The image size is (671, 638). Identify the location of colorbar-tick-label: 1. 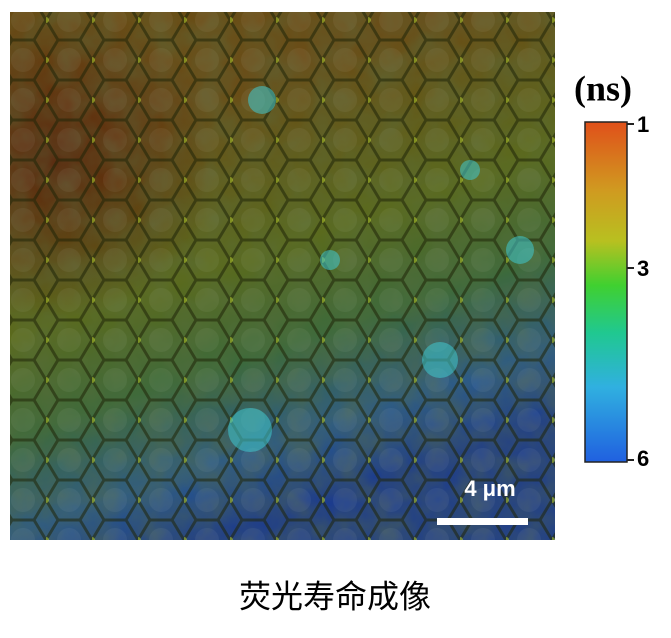
(643, 124).